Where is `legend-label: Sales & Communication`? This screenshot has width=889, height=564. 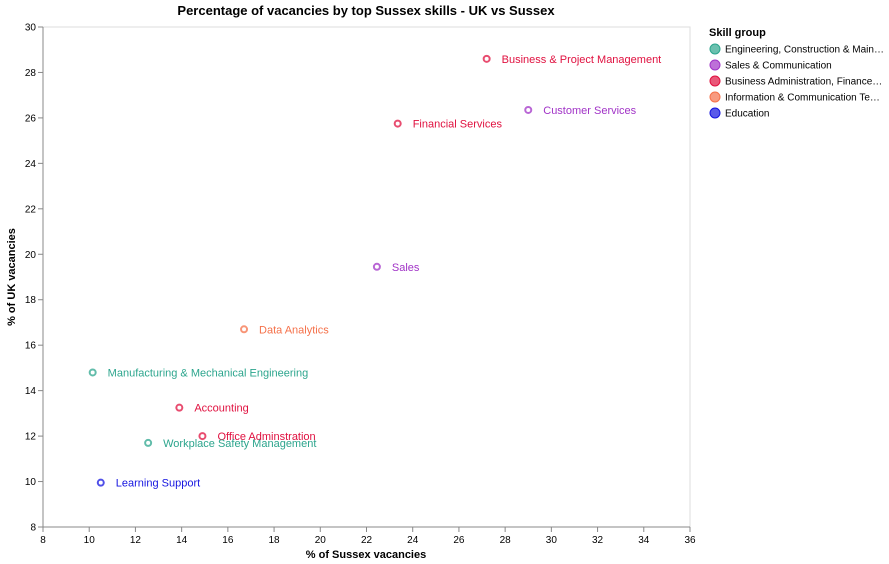
legend-label: Sales & Communication is located at coordinates (778, 66).